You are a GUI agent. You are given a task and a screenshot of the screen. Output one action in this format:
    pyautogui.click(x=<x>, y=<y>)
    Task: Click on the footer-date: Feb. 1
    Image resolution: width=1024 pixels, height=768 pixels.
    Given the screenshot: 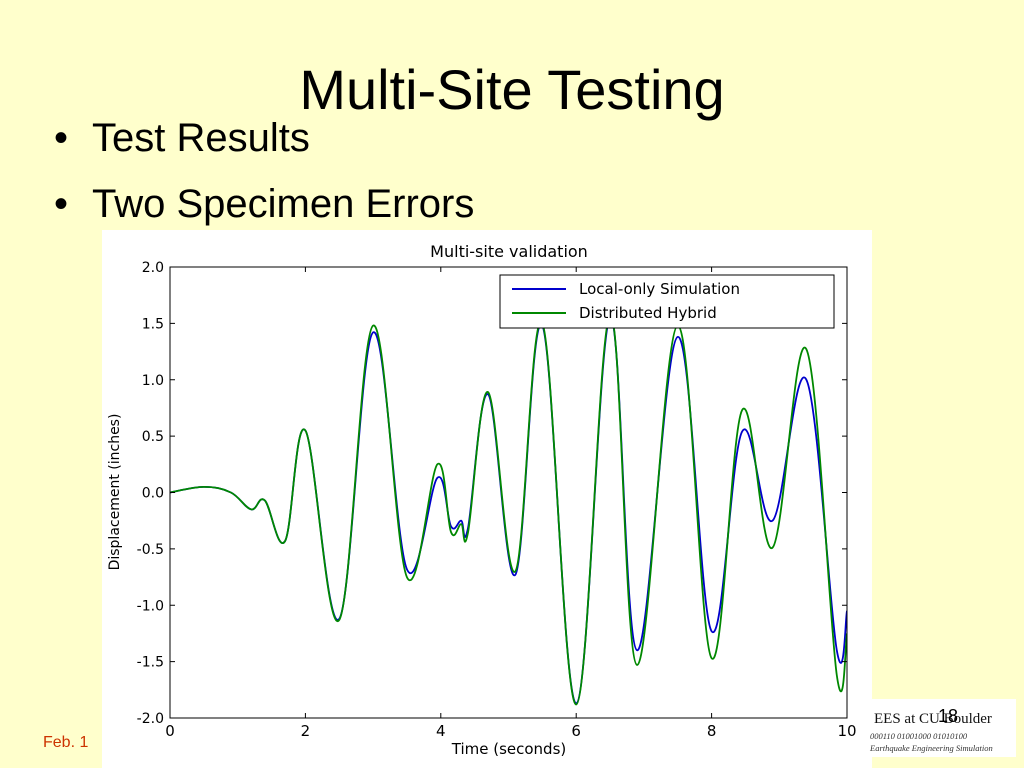 What is the action you would take?
    pyautogui.click(x=66, y=742)
    